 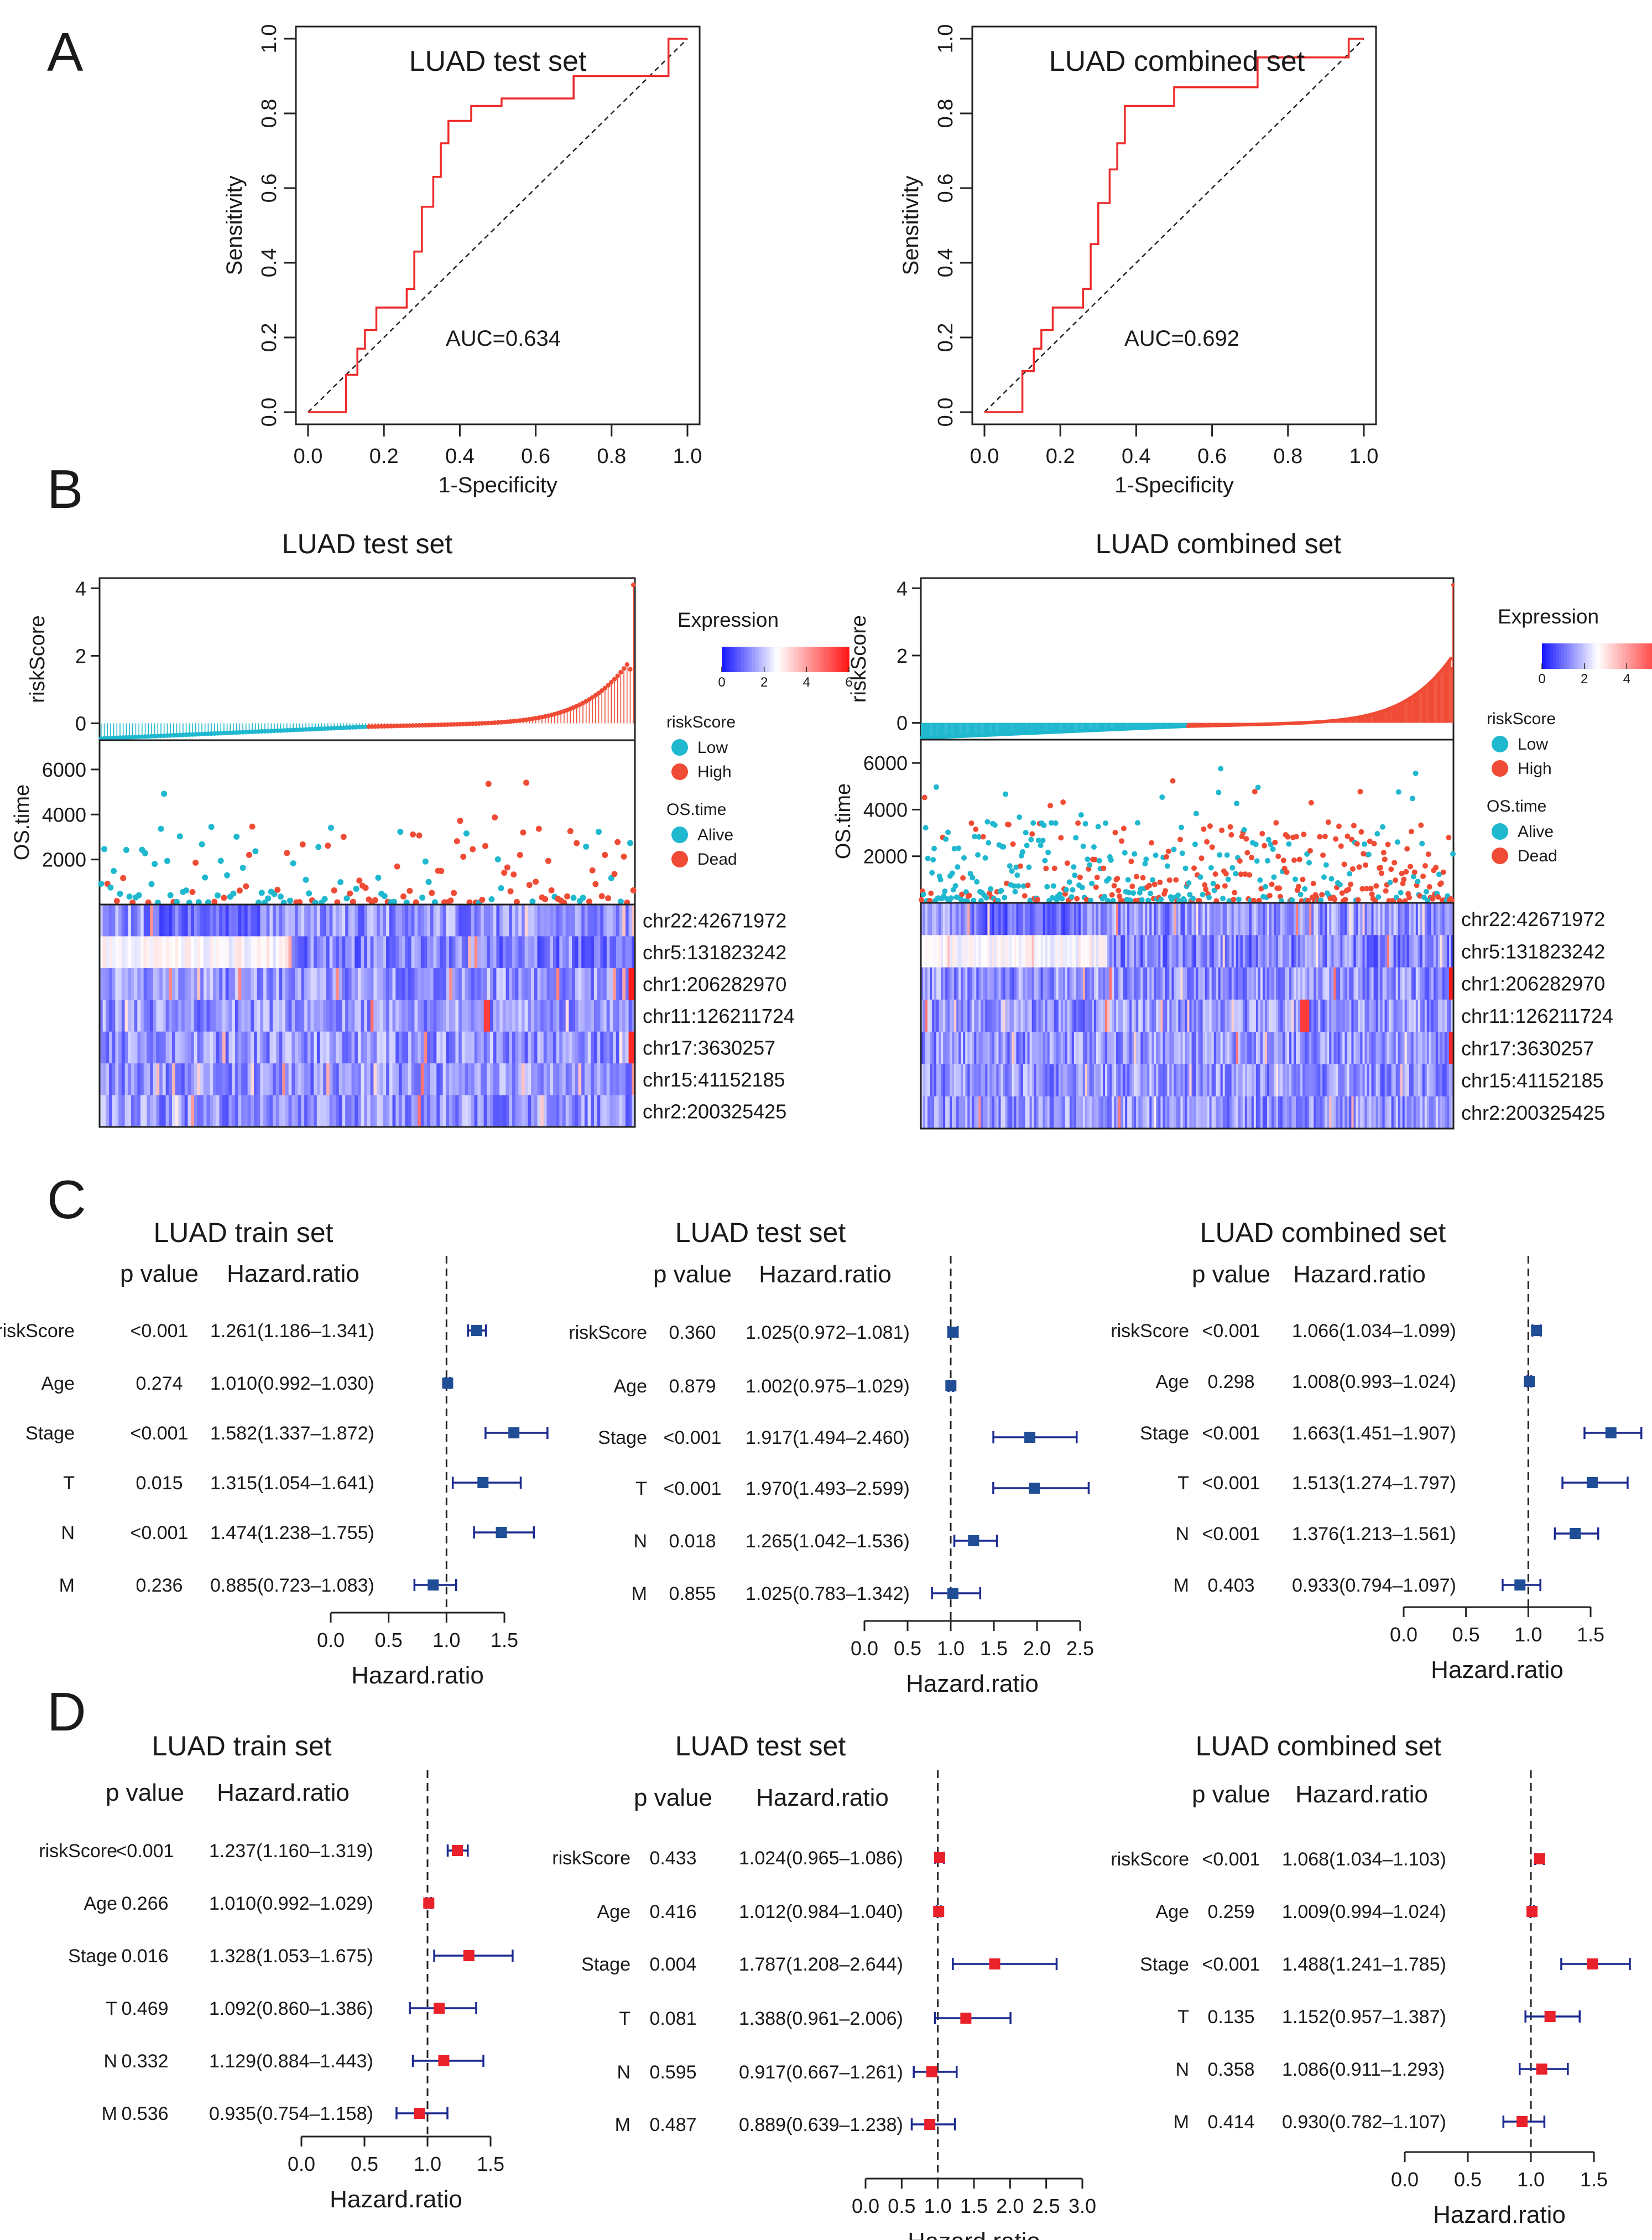 I want to click on y-axis-label: riskScore, so click(x=37, y=659).